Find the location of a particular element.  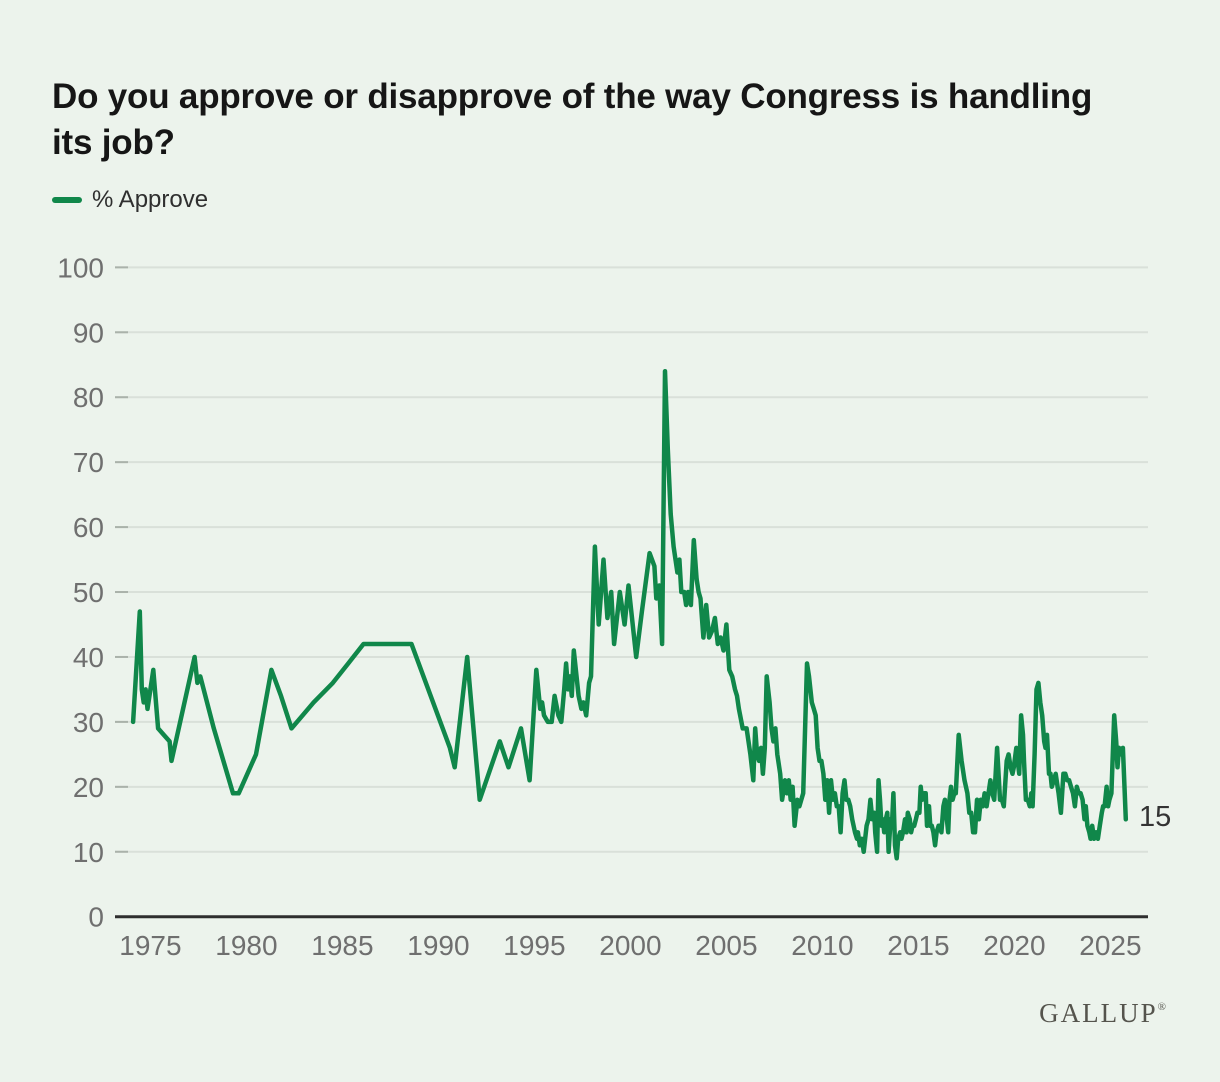

x-axis-label-1990: 1990 is located at coordinates (438, 945).